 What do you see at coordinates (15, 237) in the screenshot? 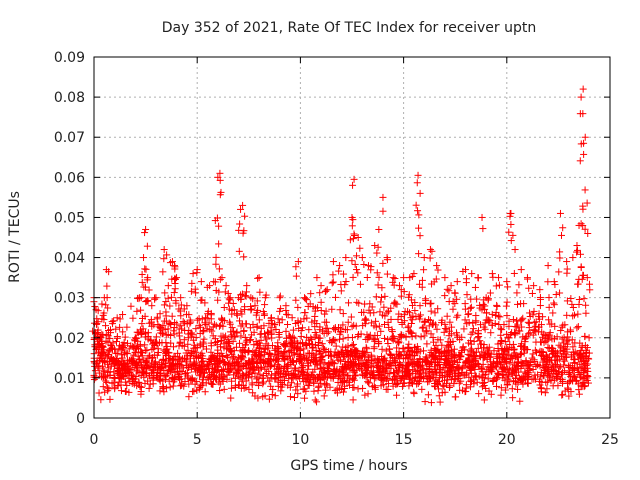
I see `y-axis-label: ROTI / TECUs` at bounding box center [15, 237].